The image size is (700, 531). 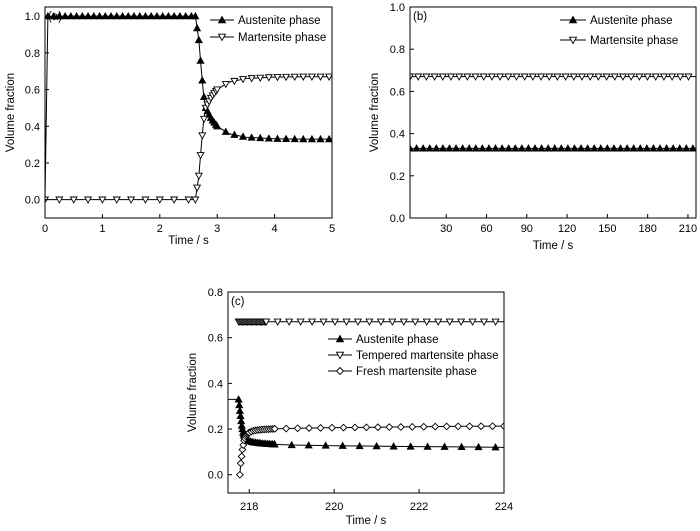 I want to click on x-tick-label: 0, so click(x=45, y=229).